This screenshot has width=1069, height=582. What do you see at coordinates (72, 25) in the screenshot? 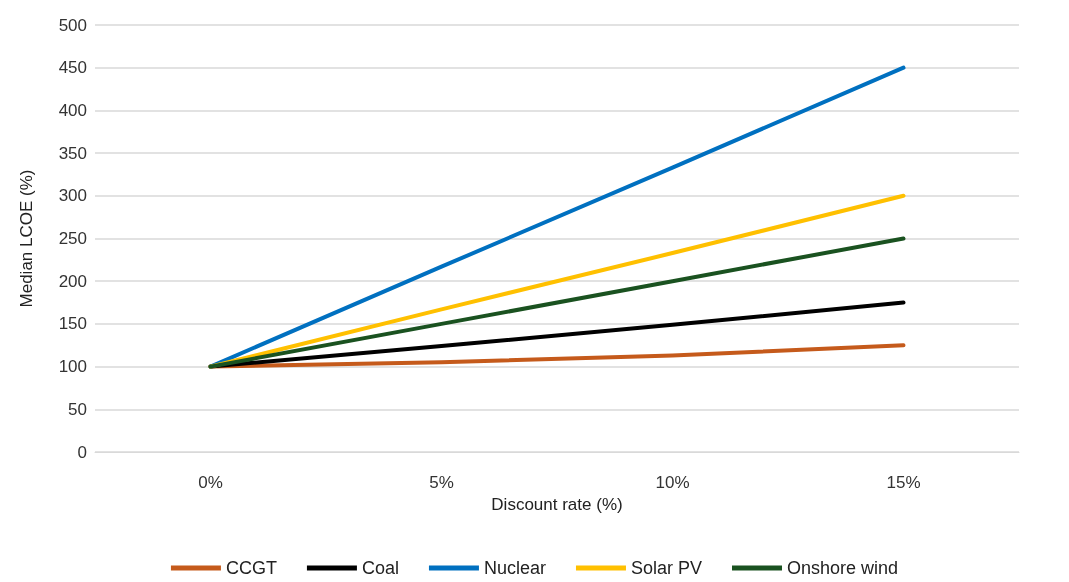
I see `y-tick-label: 500` at bounding box center [72, 25].